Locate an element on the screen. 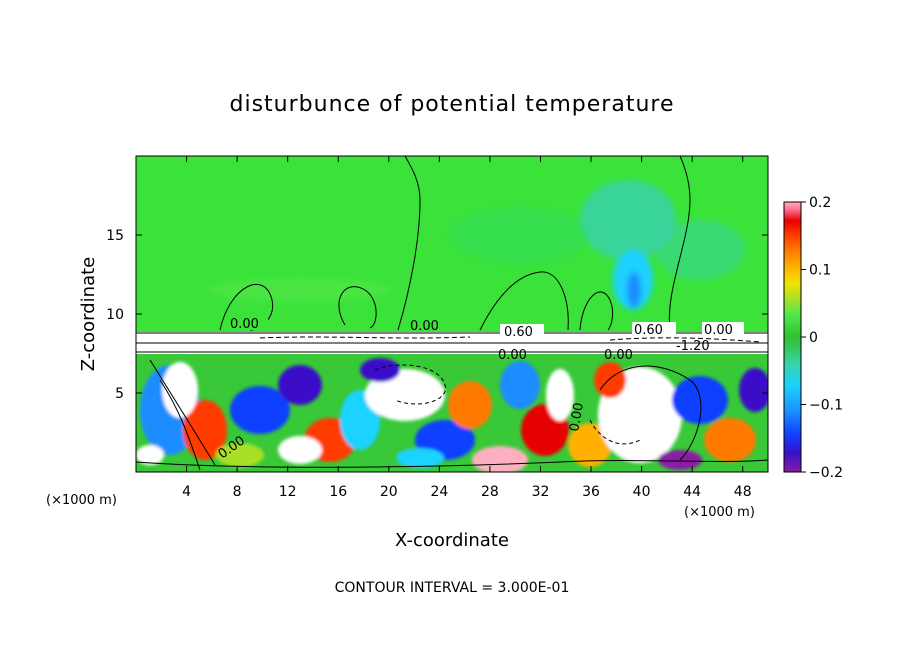 The image size is (904, 654). x-tick-label: 28 is located at coordinates (490, 492).